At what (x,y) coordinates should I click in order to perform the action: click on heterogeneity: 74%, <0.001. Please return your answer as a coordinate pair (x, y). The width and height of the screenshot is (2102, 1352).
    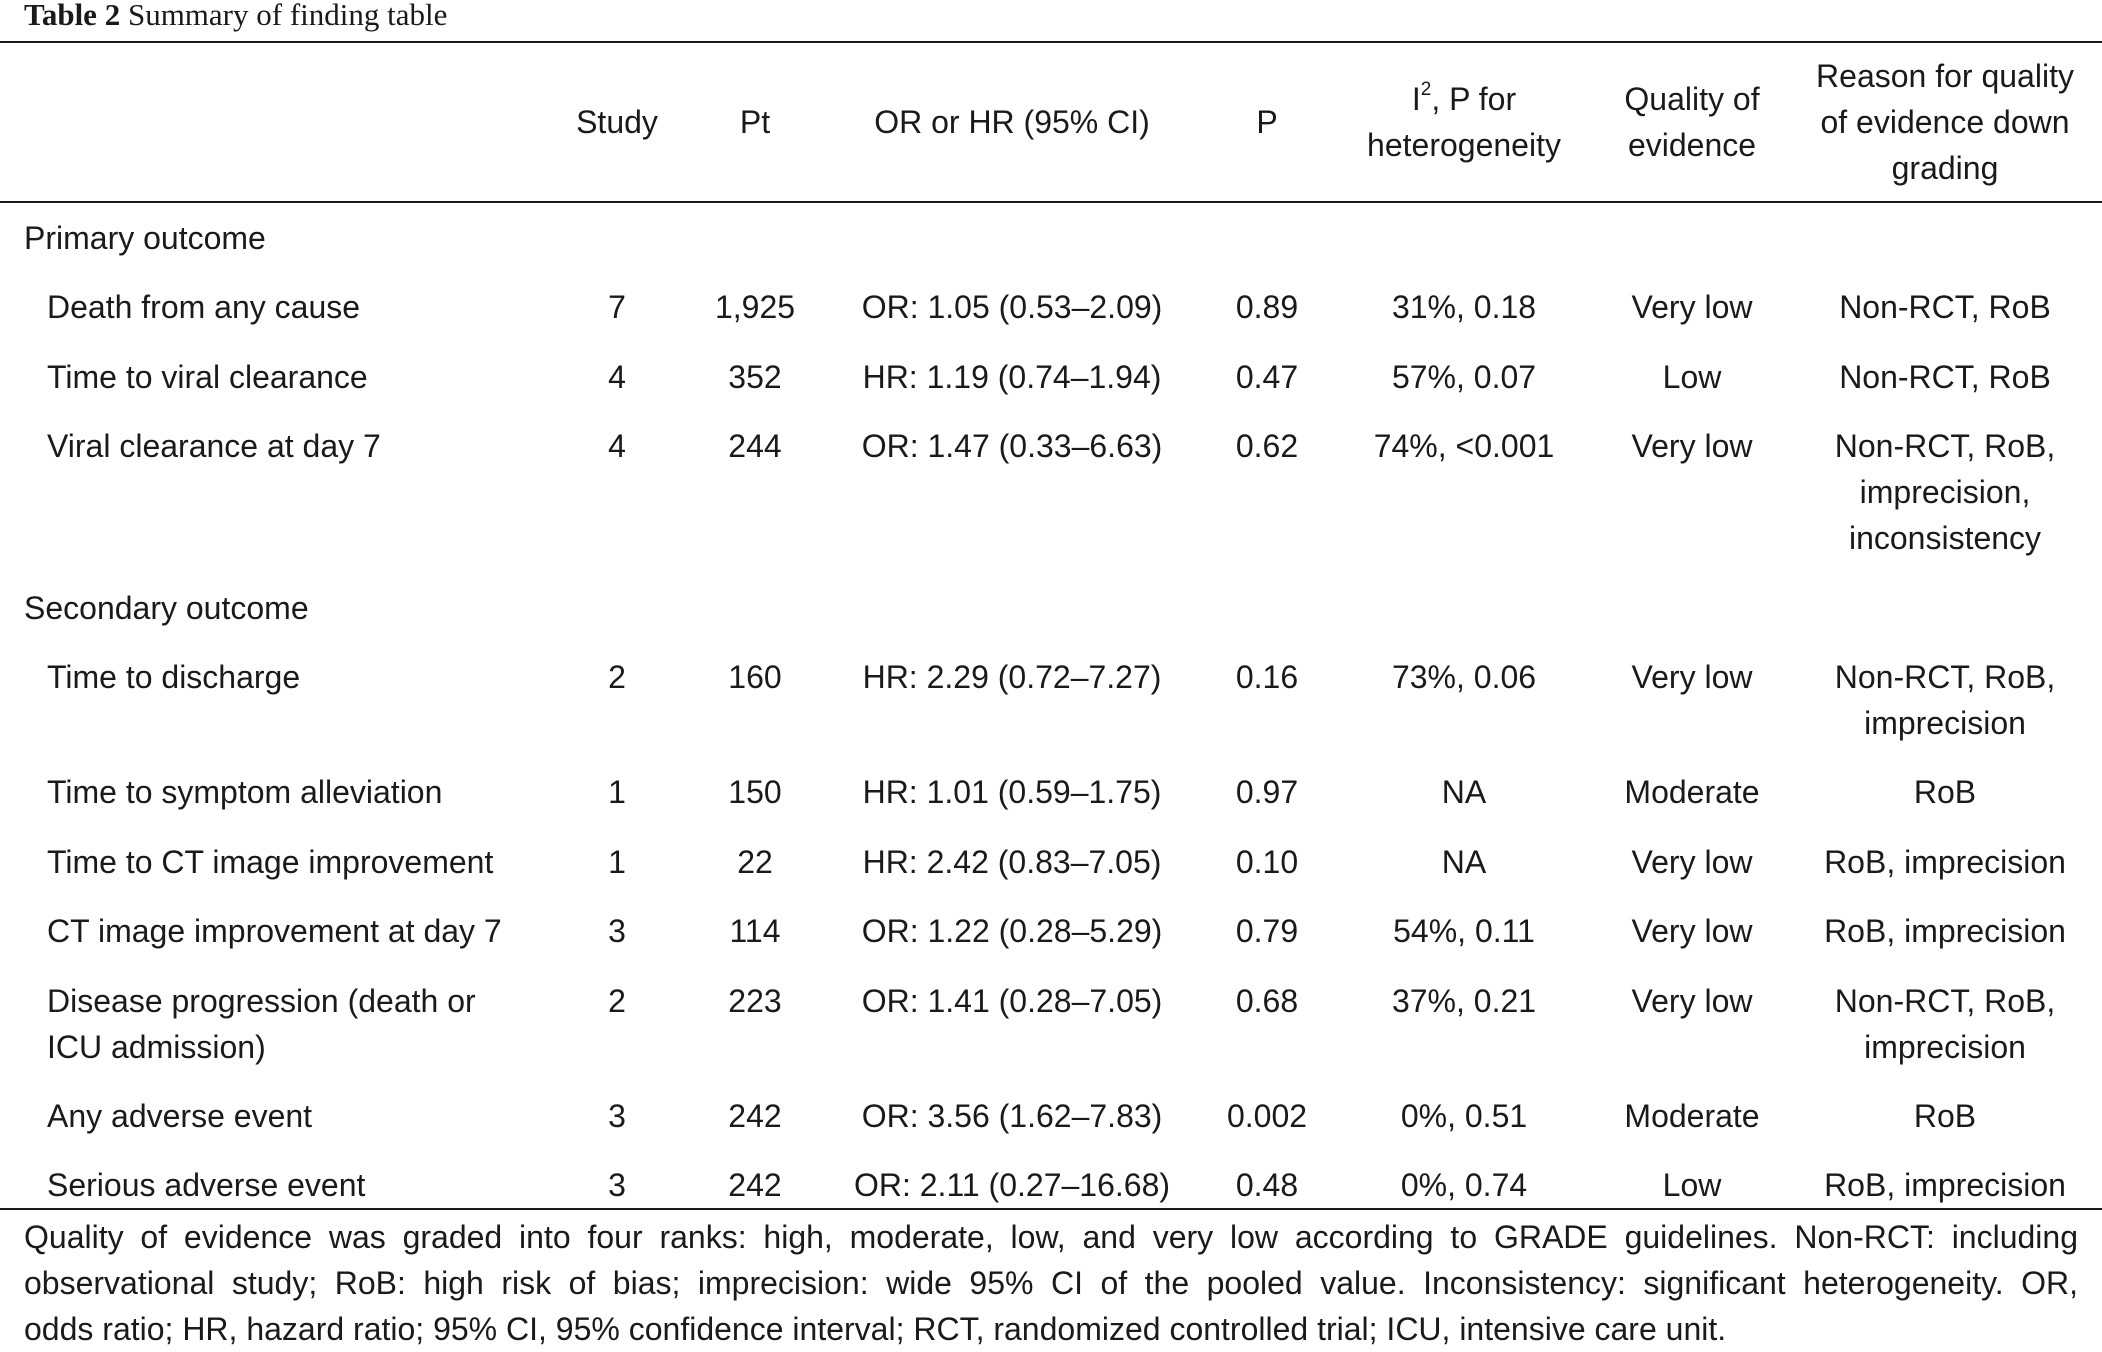
    Looking at the image, I should click on (1464, 446).